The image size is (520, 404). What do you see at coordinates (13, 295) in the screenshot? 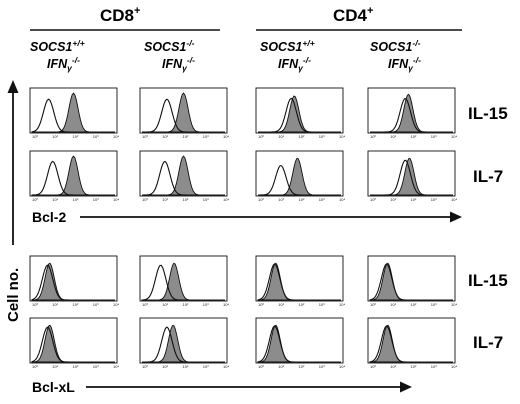
I see `cell-number-axis-label: Cell no.` at bounding box center [13, 295].